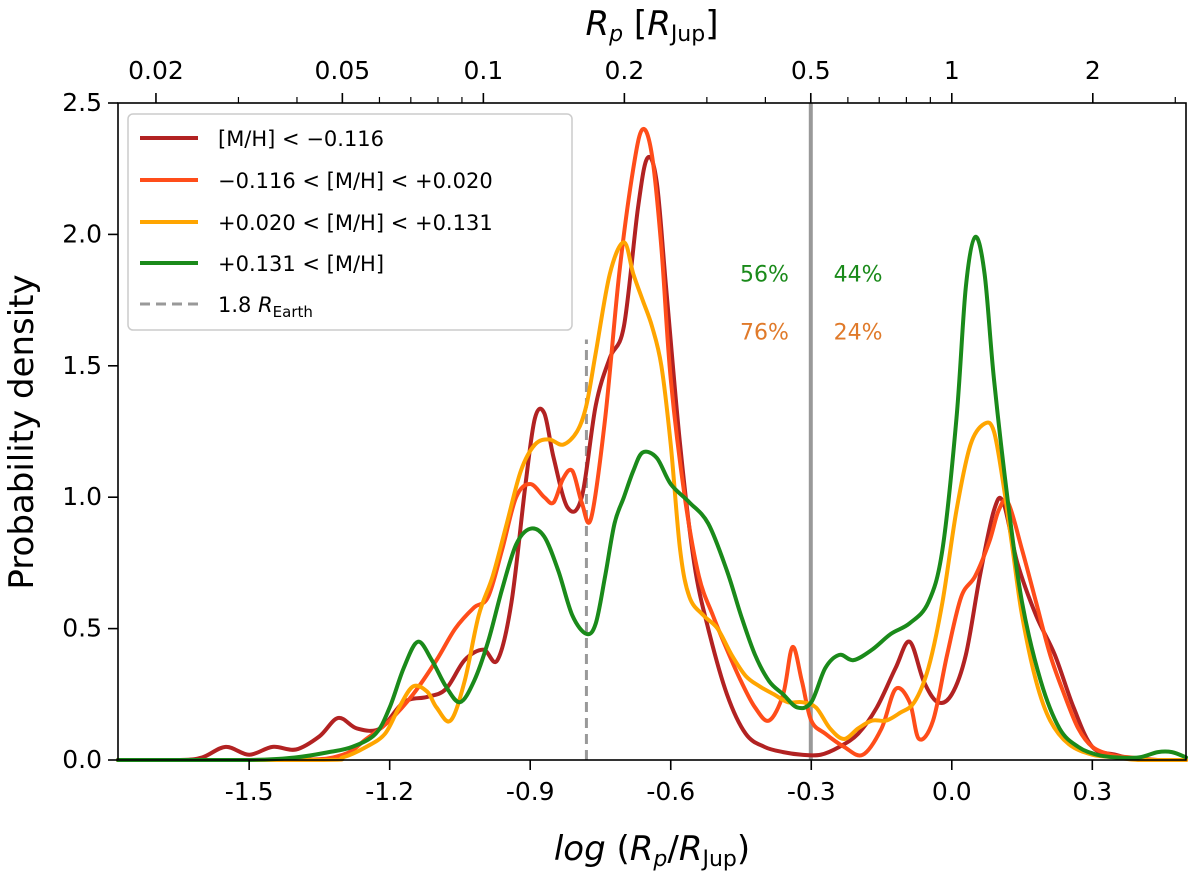 The image size is (1200, 874). I want to click on y-axis-title: Probability density, so click(22, 431).